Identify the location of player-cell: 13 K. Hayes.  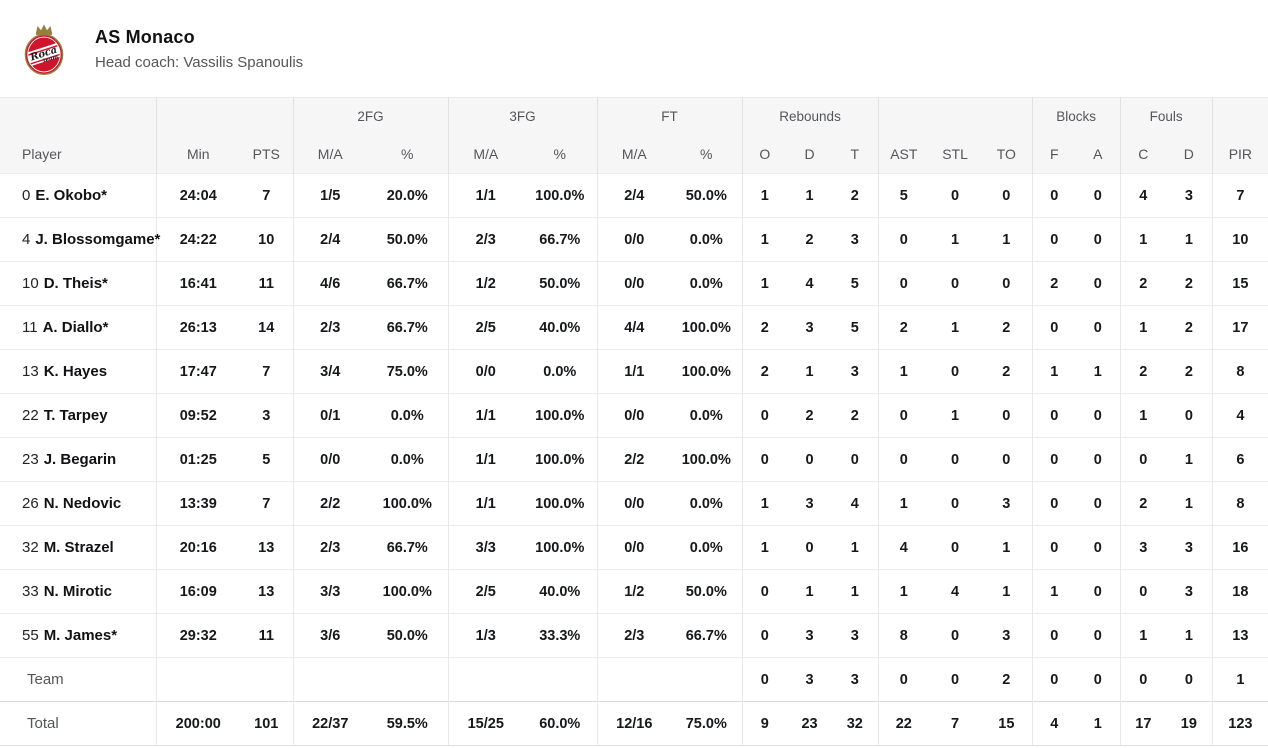
(78, 371).